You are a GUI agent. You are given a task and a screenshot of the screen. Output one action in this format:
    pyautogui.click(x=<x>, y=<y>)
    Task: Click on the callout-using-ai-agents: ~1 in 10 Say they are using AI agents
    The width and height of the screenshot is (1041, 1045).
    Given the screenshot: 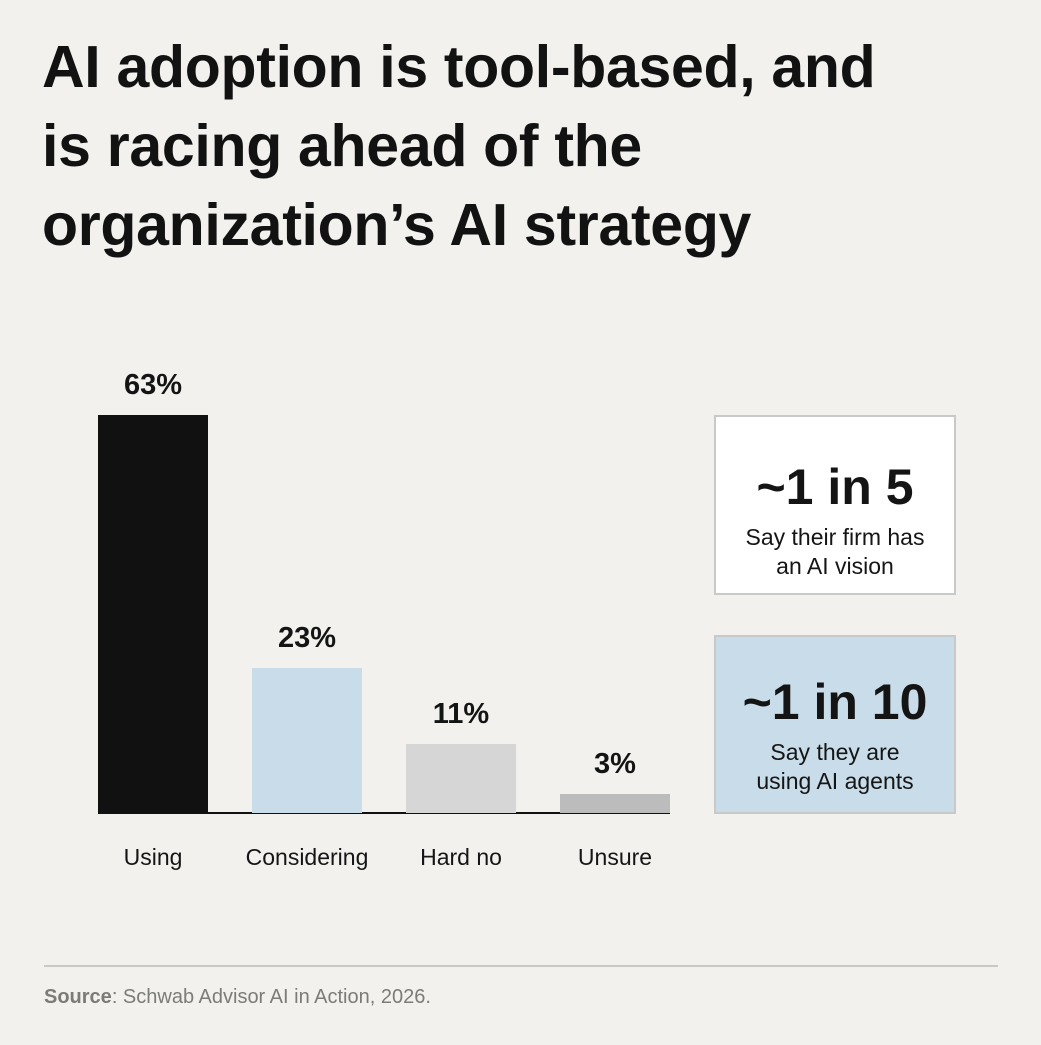 What is the action you would take?
    pyautogui.click(x=835, y=724)
    